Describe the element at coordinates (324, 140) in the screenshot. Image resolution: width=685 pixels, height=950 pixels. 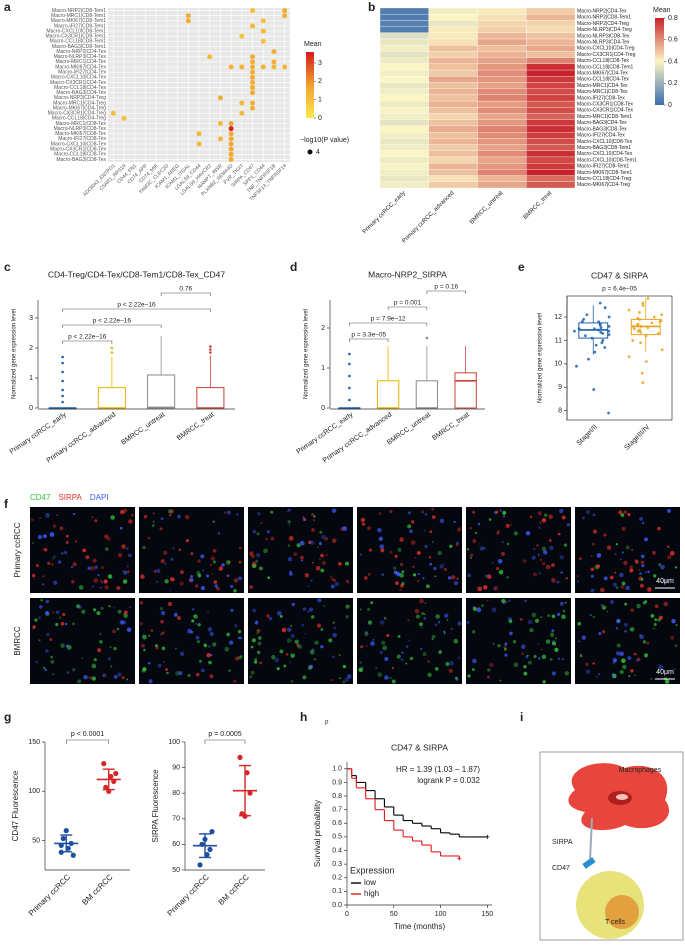
I see `size-legend-title: −log10(P value)` at that location.